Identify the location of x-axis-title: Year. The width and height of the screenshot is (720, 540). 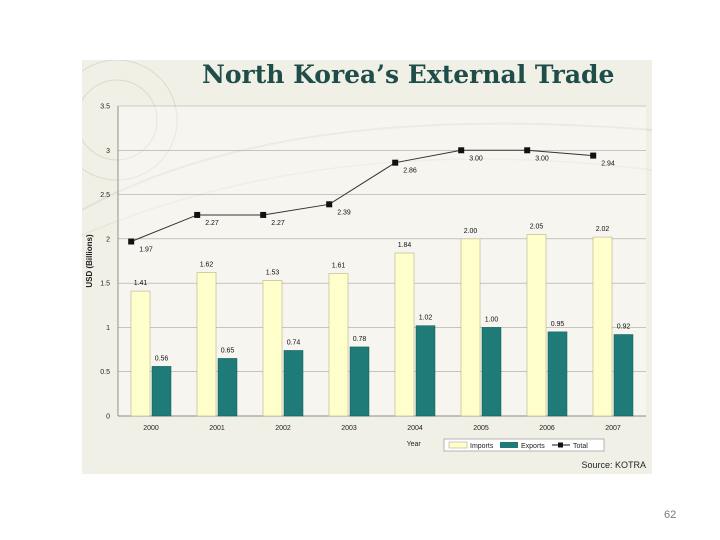
(414, 444).